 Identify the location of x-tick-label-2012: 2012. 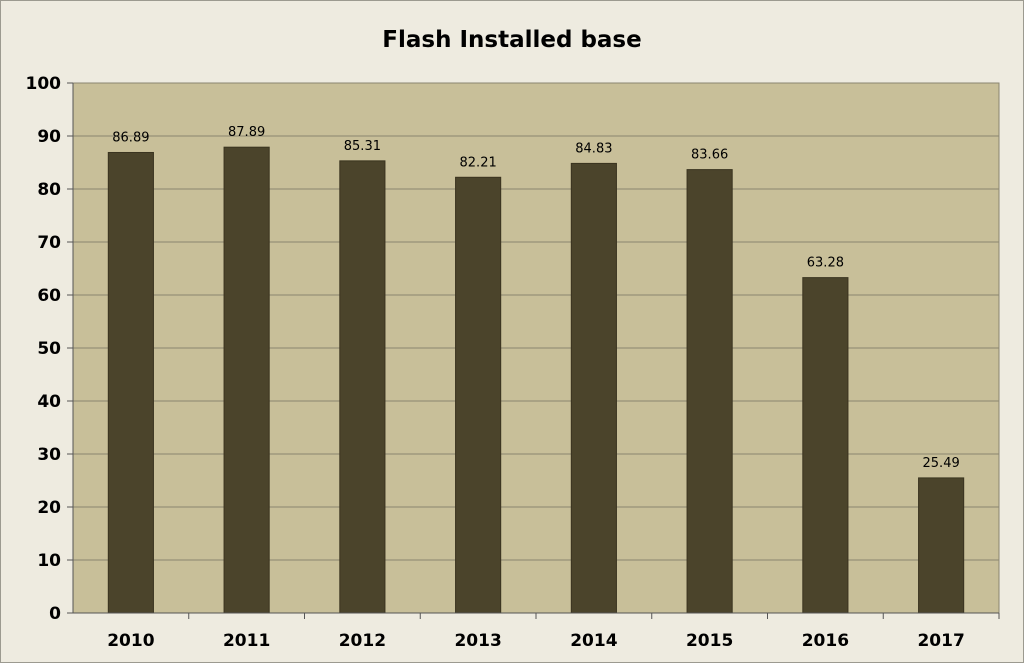
(362, 641).